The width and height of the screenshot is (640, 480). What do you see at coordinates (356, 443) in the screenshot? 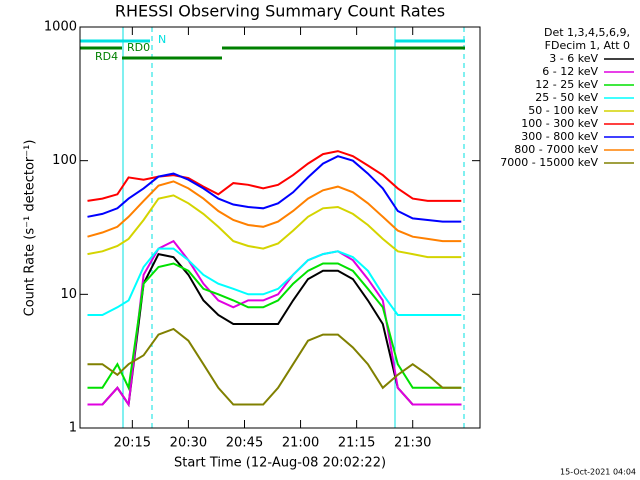
I see `x-tick-label: 21:15` at bounding box center [356, 443].